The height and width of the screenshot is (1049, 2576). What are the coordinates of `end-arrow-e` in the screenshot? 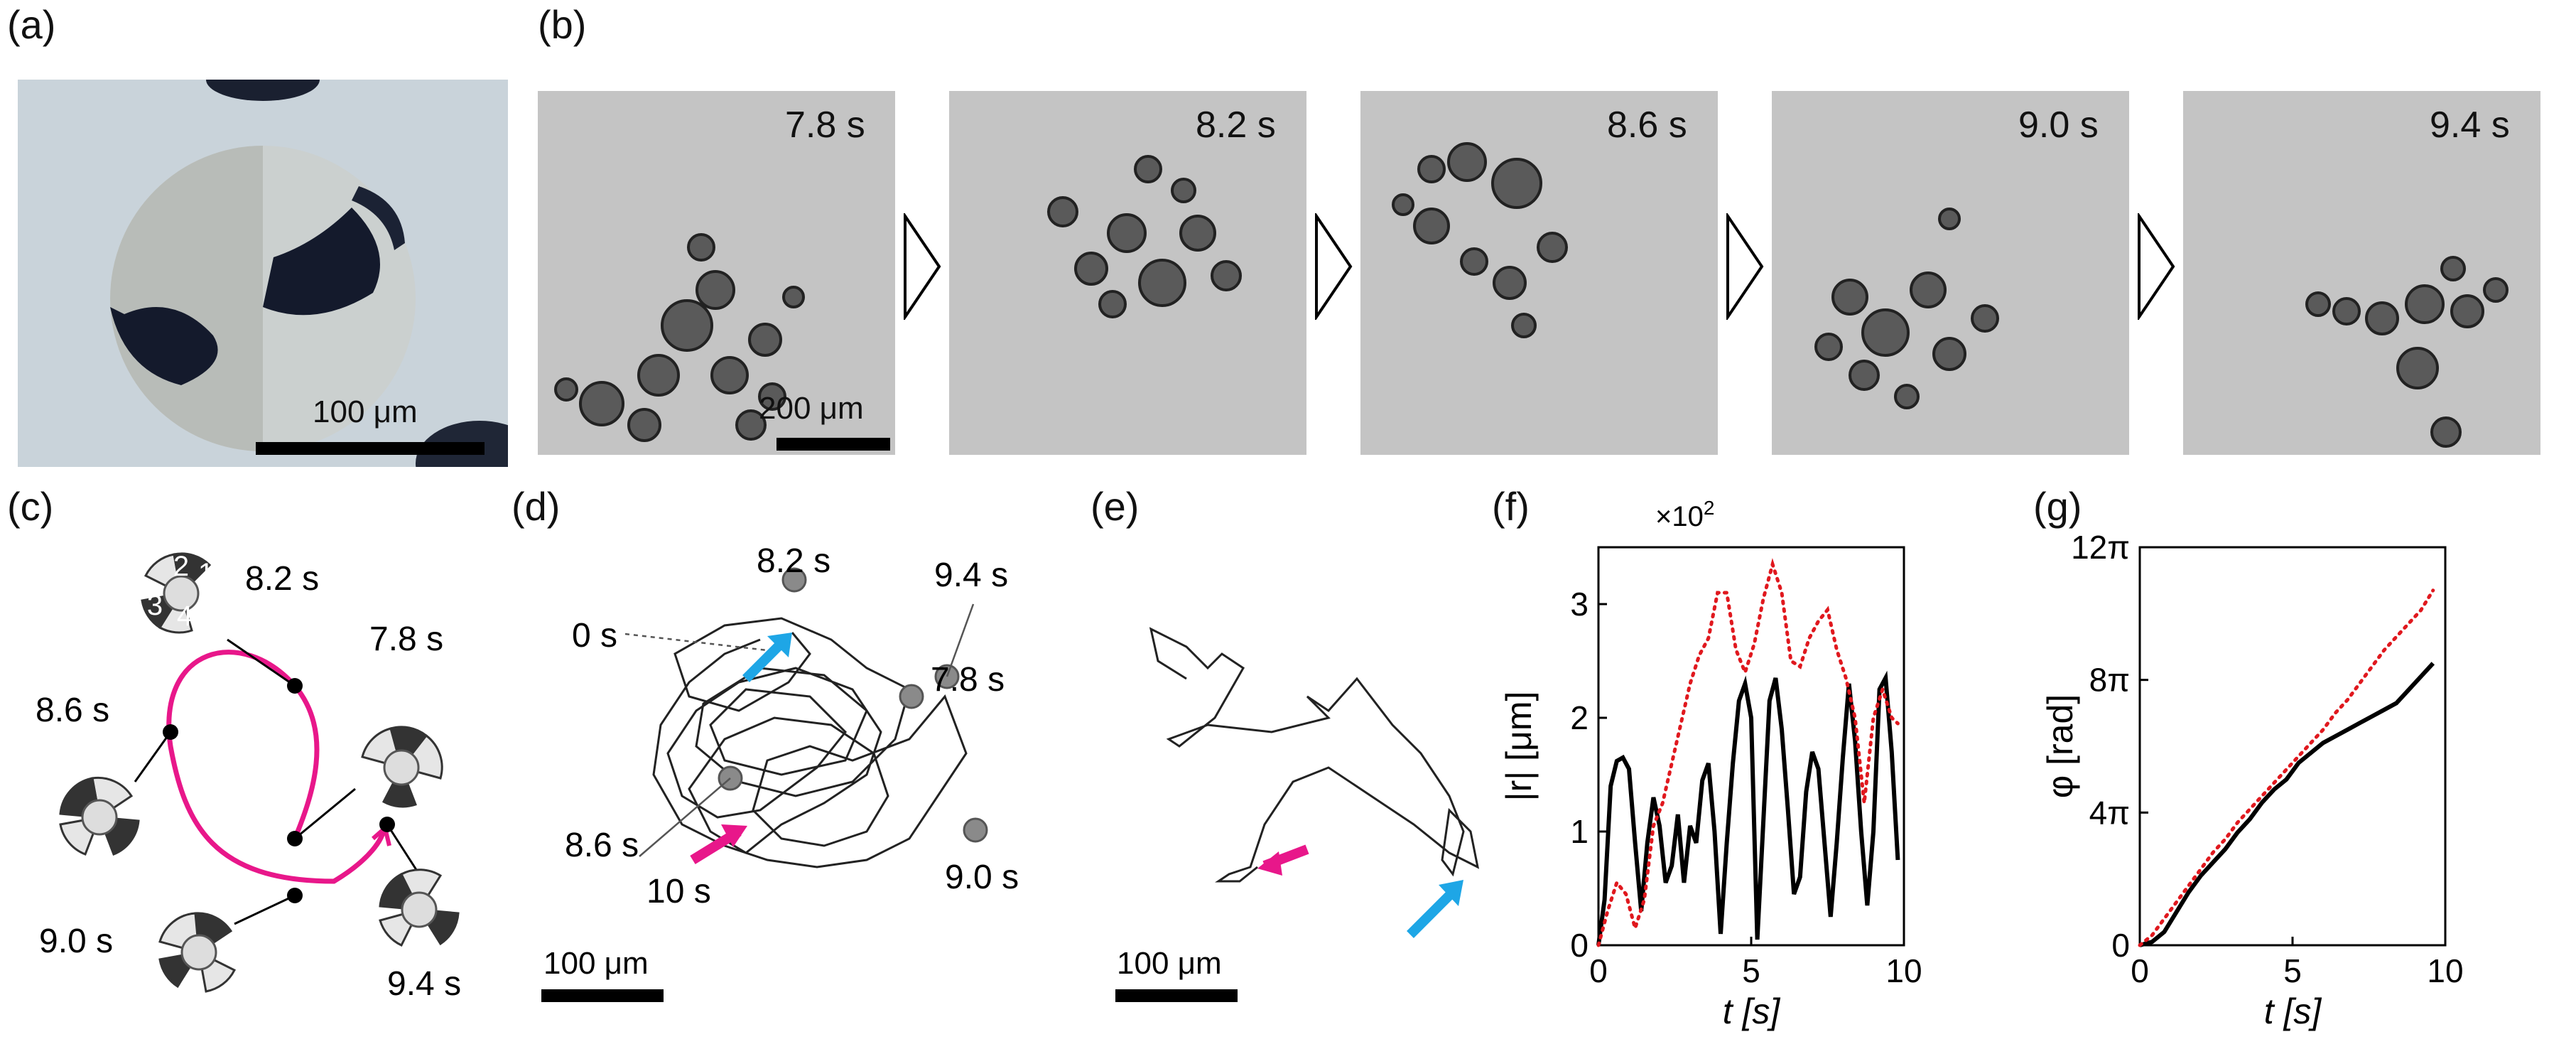 It's located at (1283, 860).